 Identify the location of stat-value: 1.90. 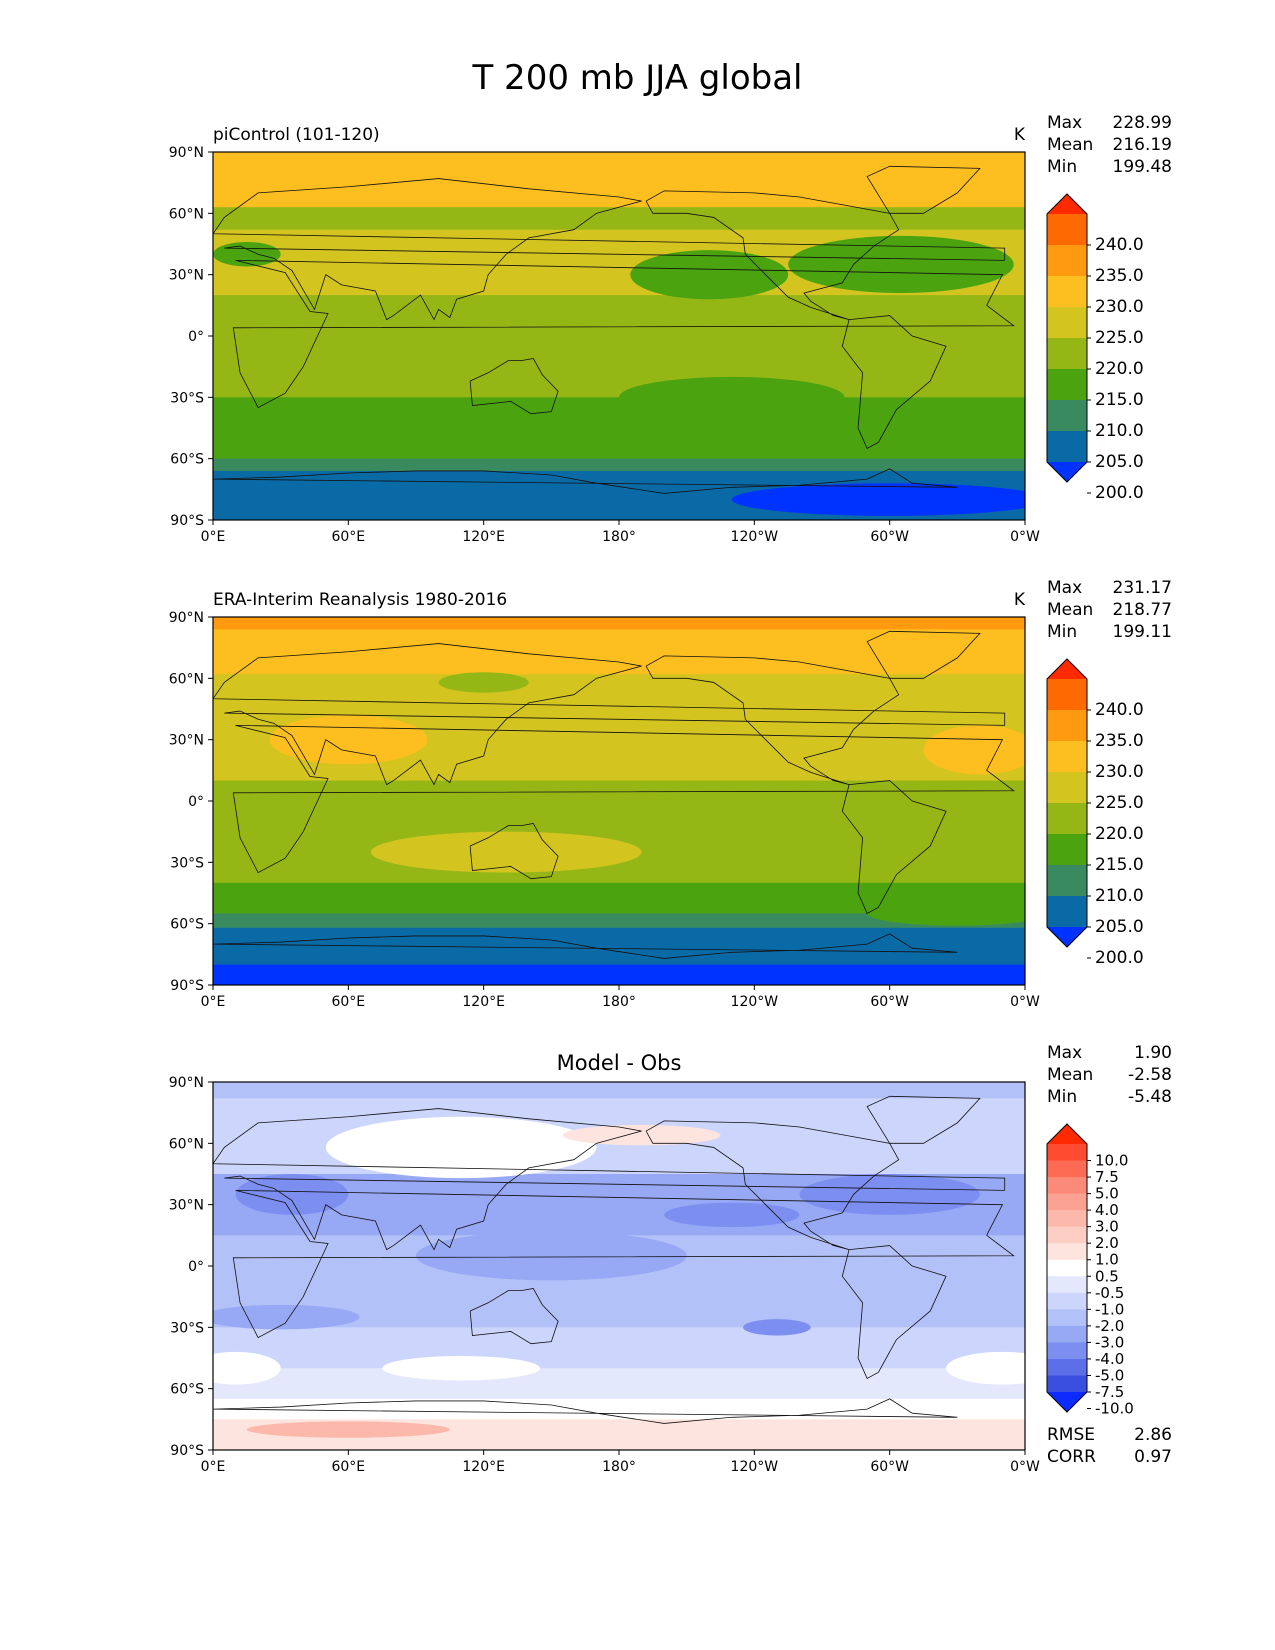
(1153, 1053).